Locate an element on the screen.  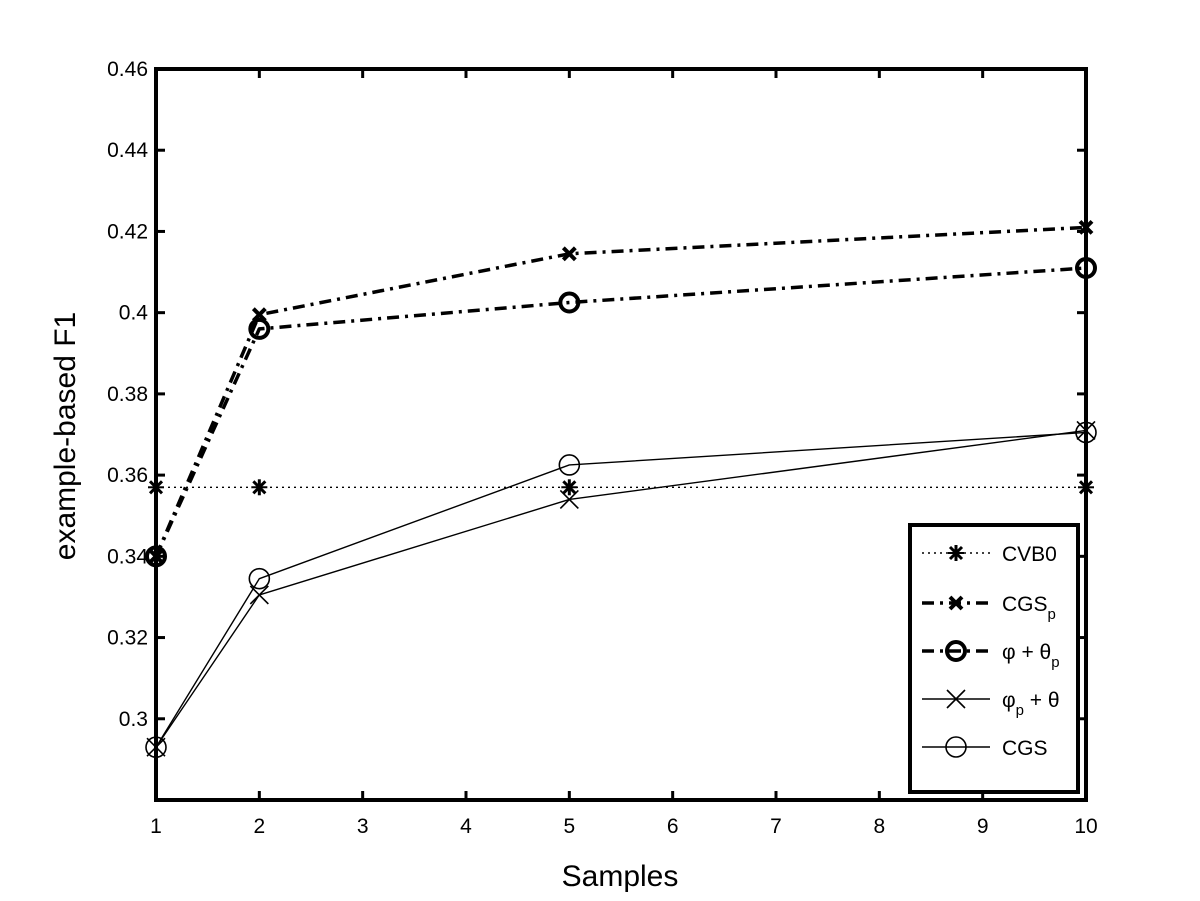
data-point-2-2-shape is located at coordinates (569, 302).